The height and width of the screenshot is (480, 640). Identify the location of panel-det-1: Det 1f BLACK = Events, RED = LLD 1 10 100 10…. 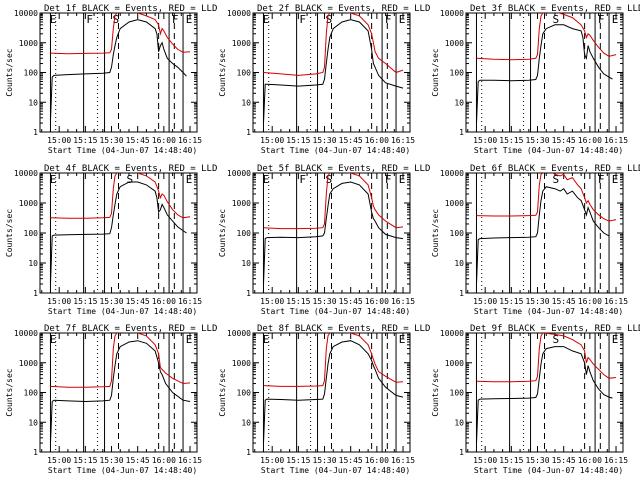
(111, 79).